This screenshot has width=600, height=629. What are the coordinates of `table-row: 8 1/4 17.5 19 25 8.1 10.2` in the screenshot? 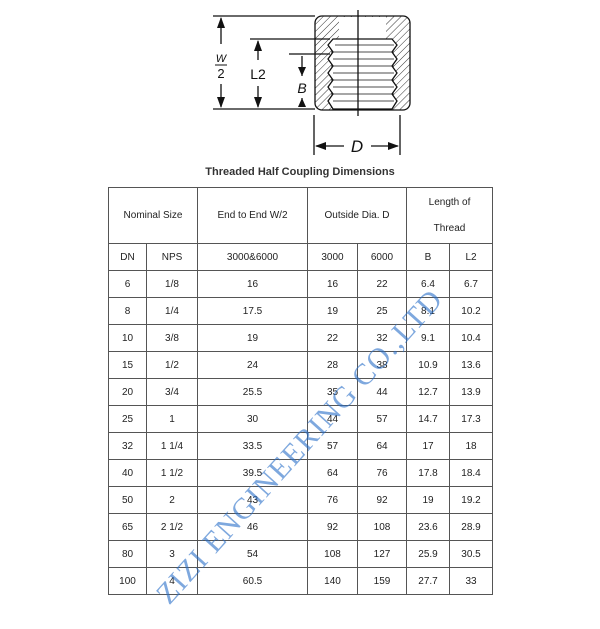 It's located at (300, 311).